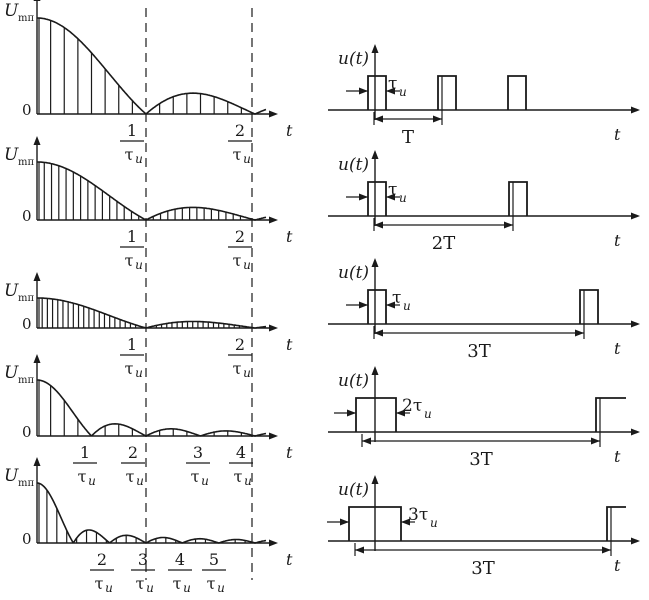 The height and width of the screenshot is (600, 649). Describe the element at coordinates (240, 344) in the screenshot. I see `tick-numerator: 2` at that location.